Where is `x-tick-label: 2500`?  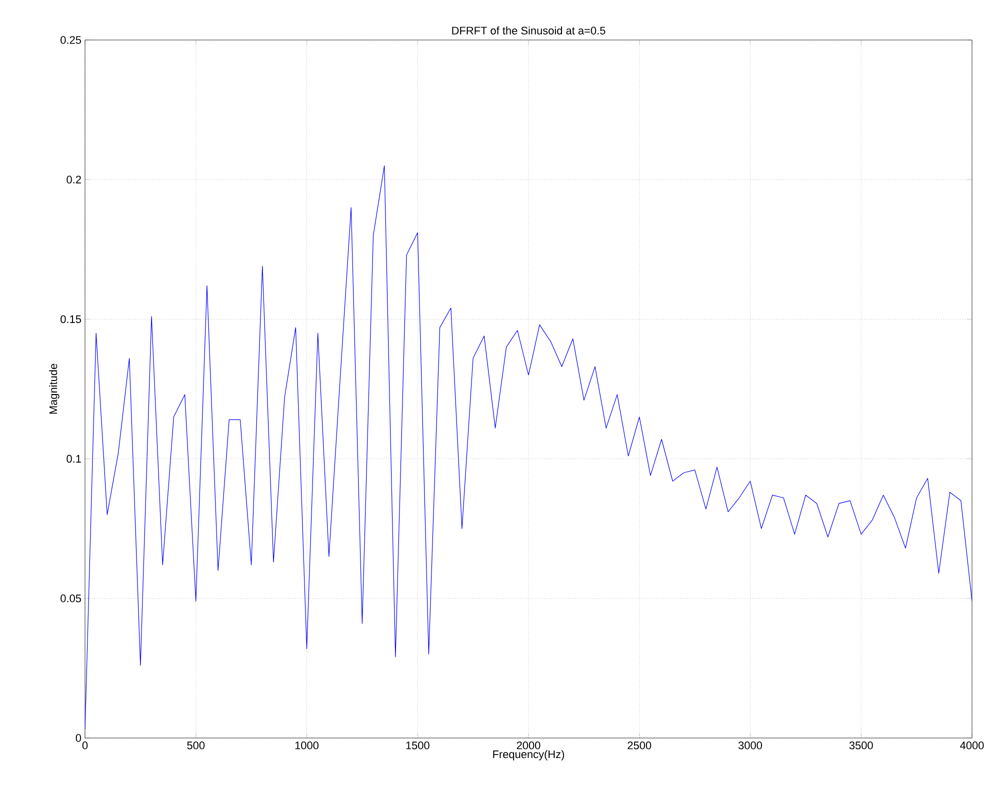
x-tick-label: 2500 is located at coordinates (640, 746).